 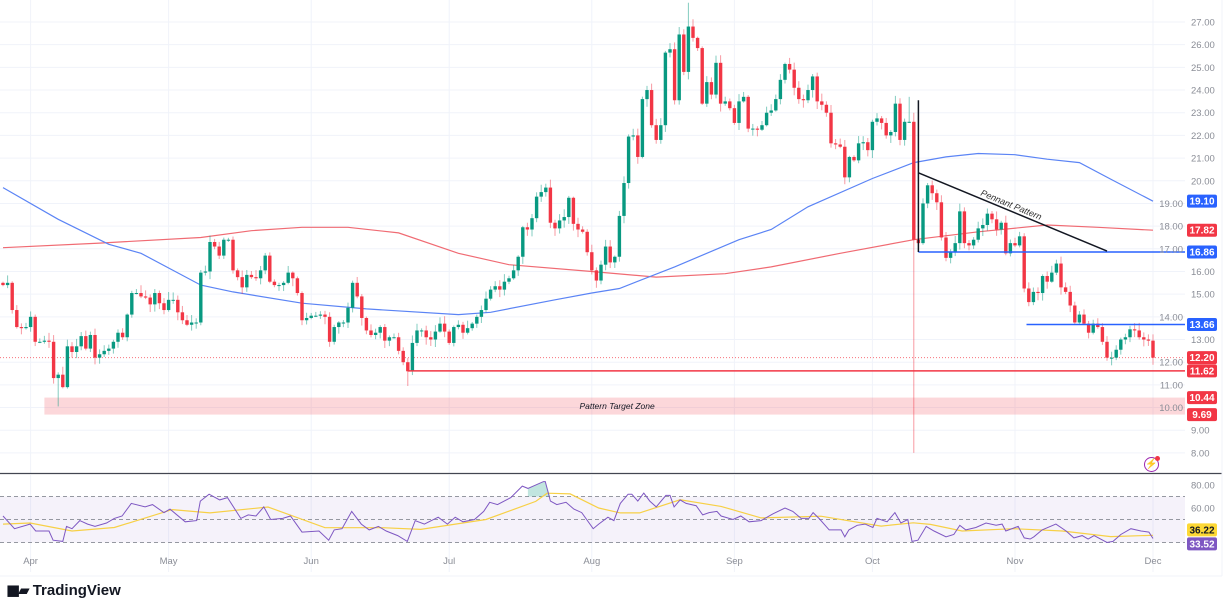 What do you see at coordinates (63, 590) in the screenshot?
I see `tradingview-logo: ■▰ TradingView` at bounding box center [63, 590].